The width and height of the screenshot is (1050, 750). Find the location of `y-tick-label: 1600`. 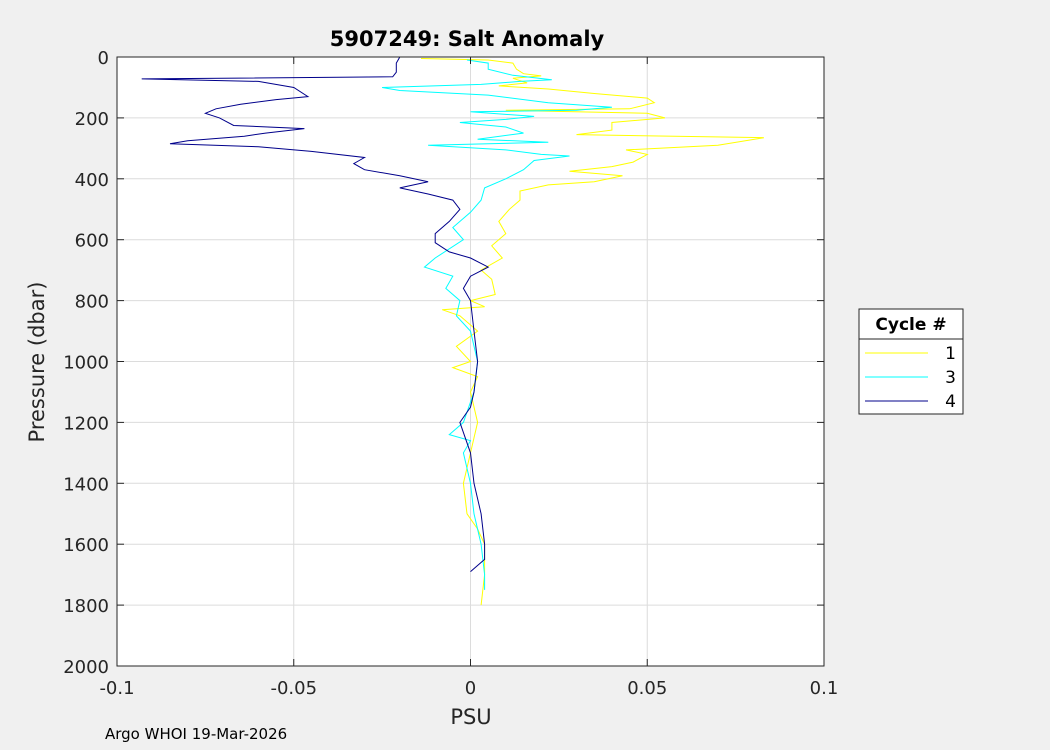

y-tick-label: 1600 is located at coordinates (86, 545).